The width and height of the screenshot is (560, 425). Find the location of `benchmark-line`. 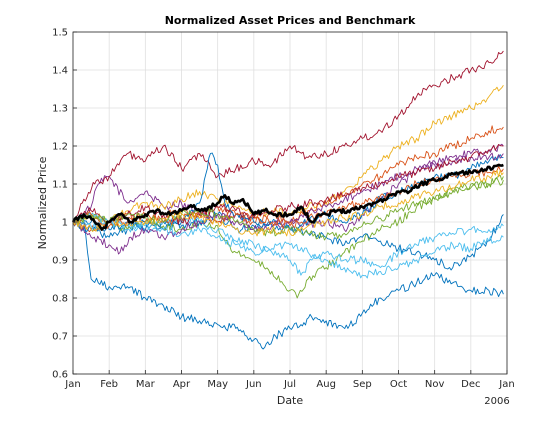

benchmark-line is located at coordinates (287, 197).